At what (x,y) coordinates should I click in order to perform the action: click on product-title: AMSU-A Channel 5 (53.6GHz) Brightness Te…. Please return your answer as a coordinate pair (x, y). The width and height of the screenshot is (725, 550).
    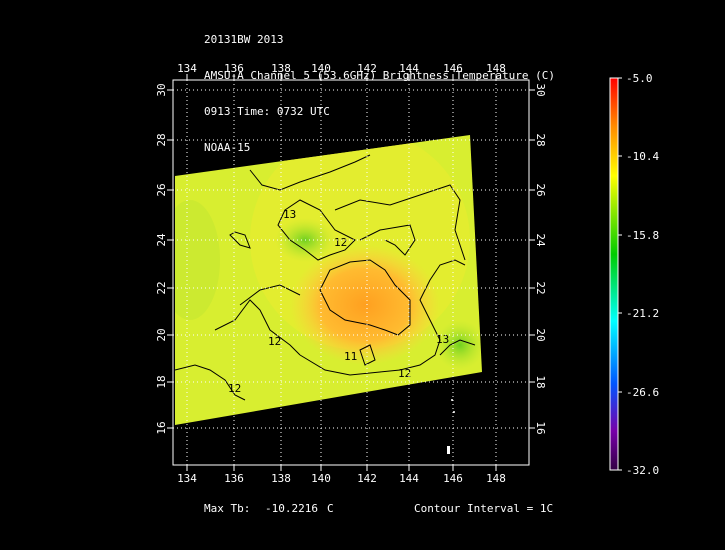
    Looking at the image, I should click on (379, 75).